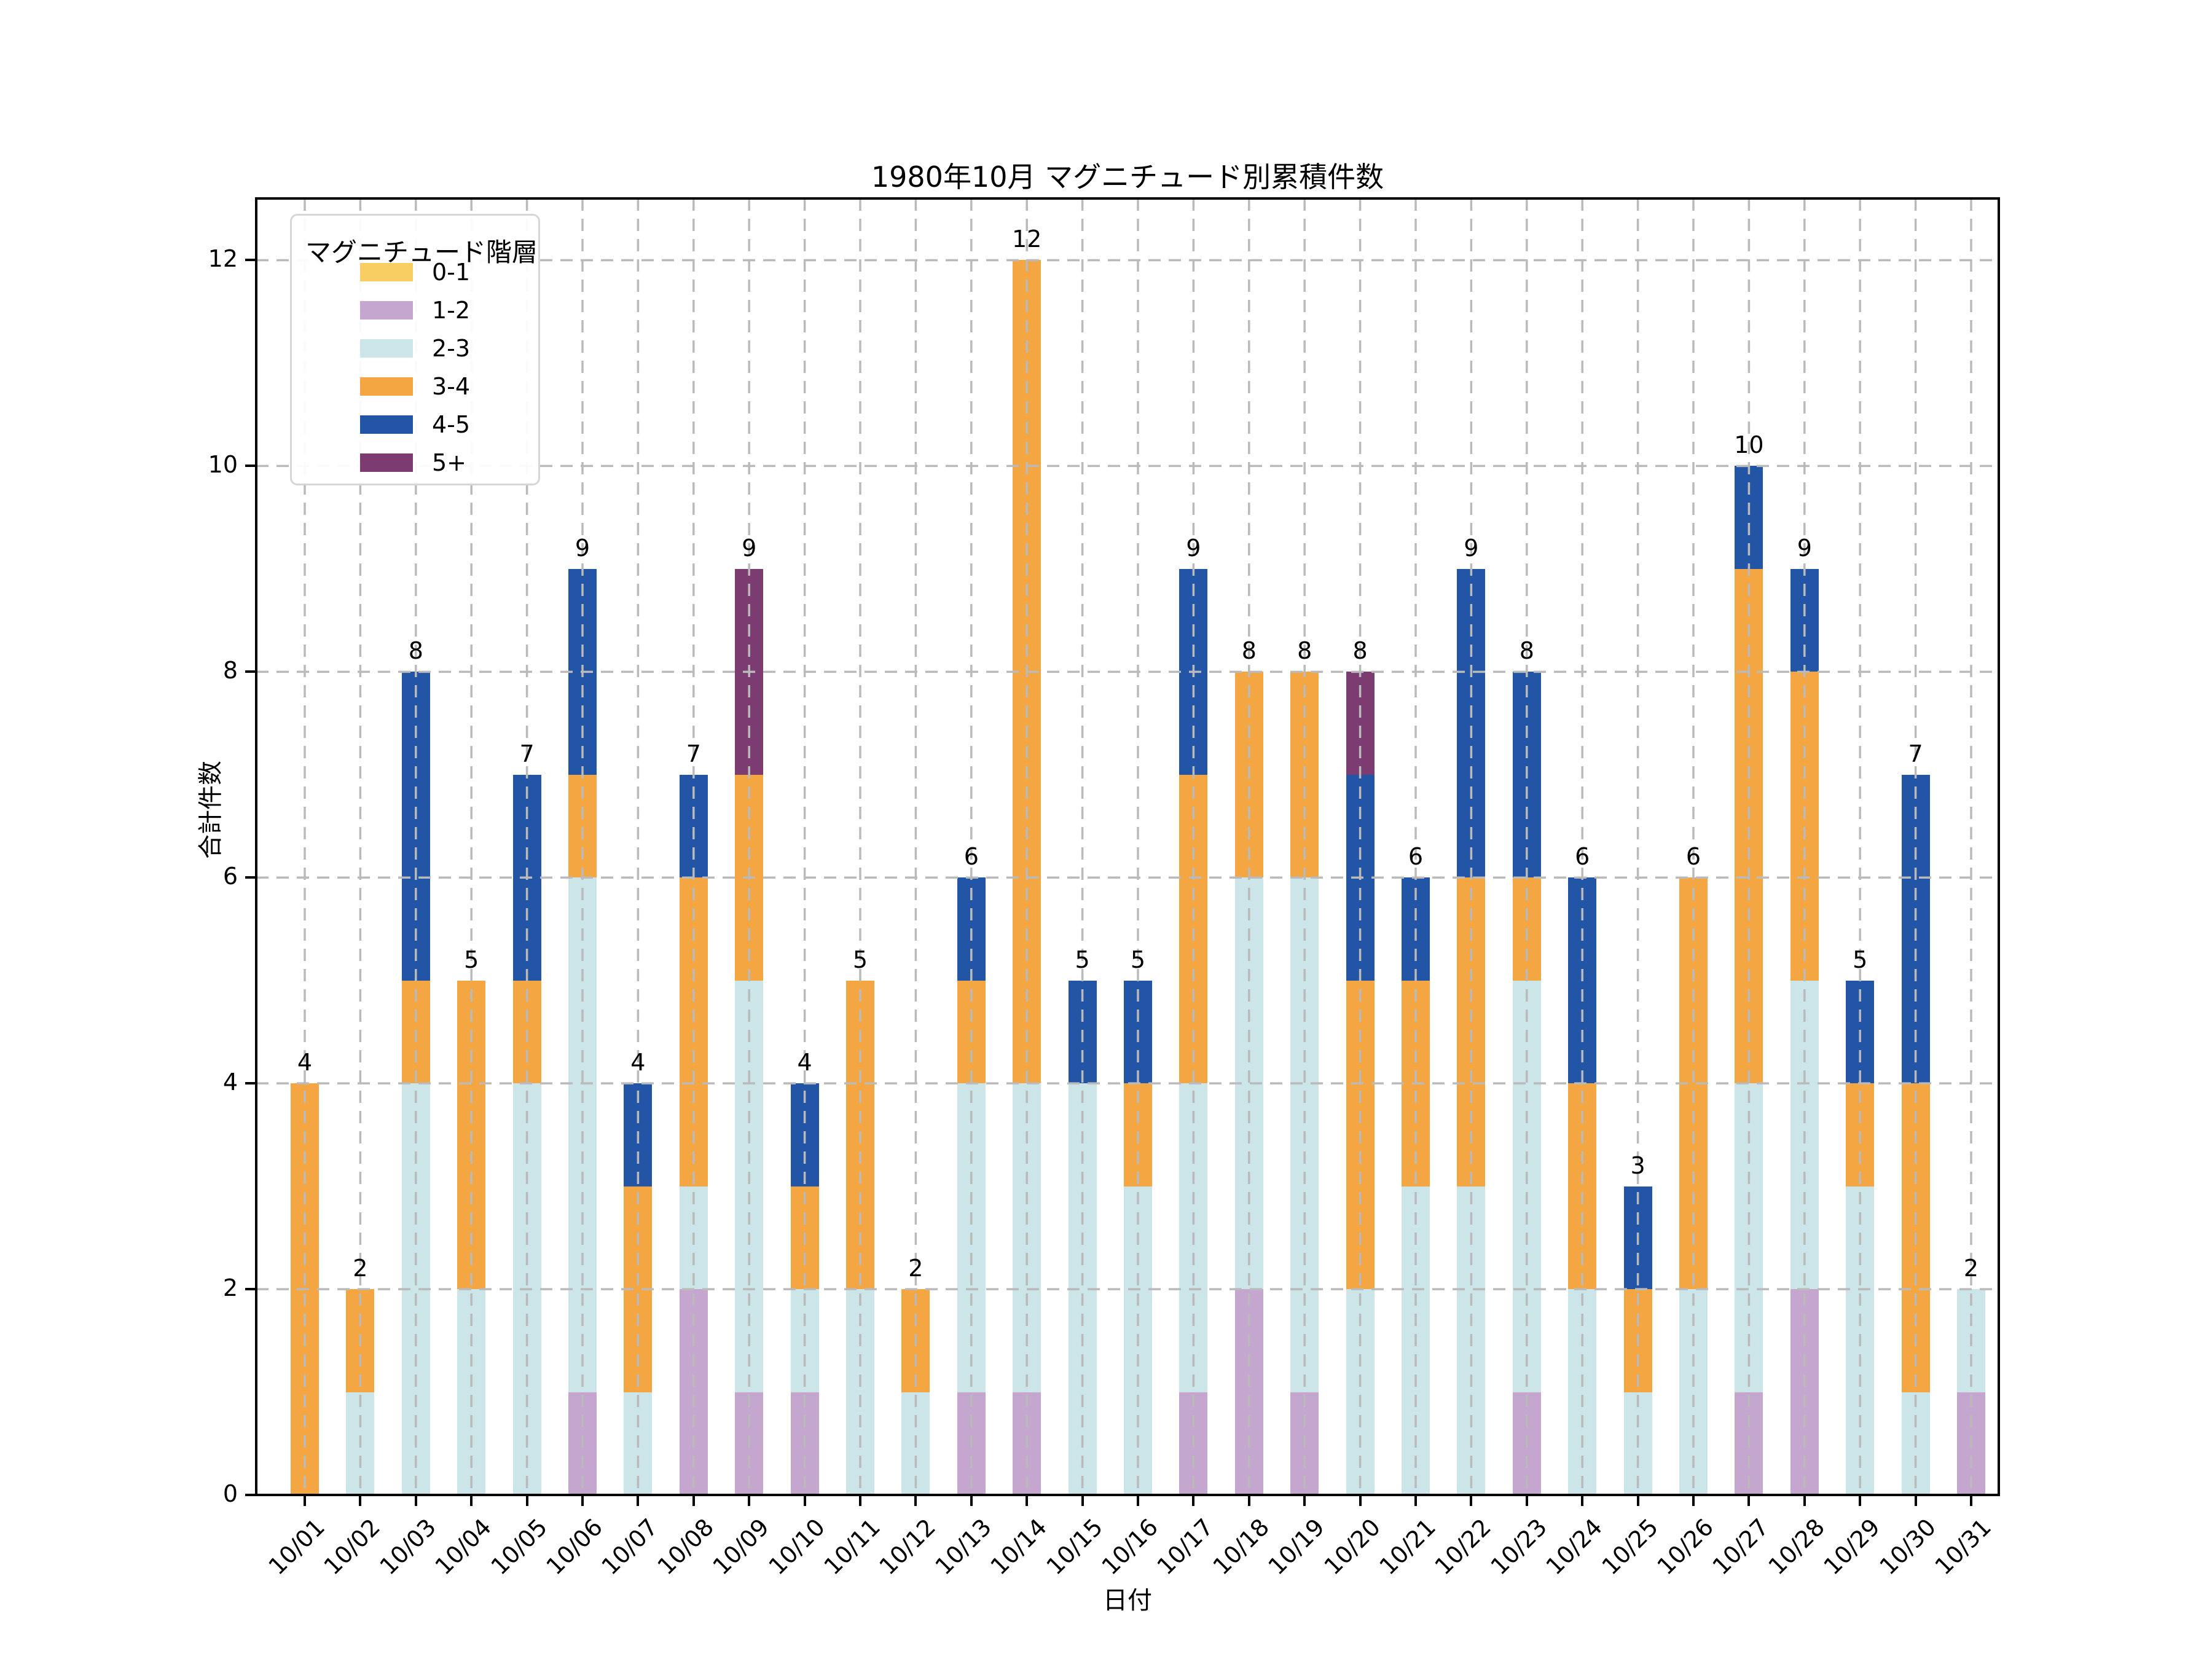 Image resolution: width=2212 pixels, height=1659 pixels. I want to click on bar-total-label-10-22: 9, so click(1471, 548).